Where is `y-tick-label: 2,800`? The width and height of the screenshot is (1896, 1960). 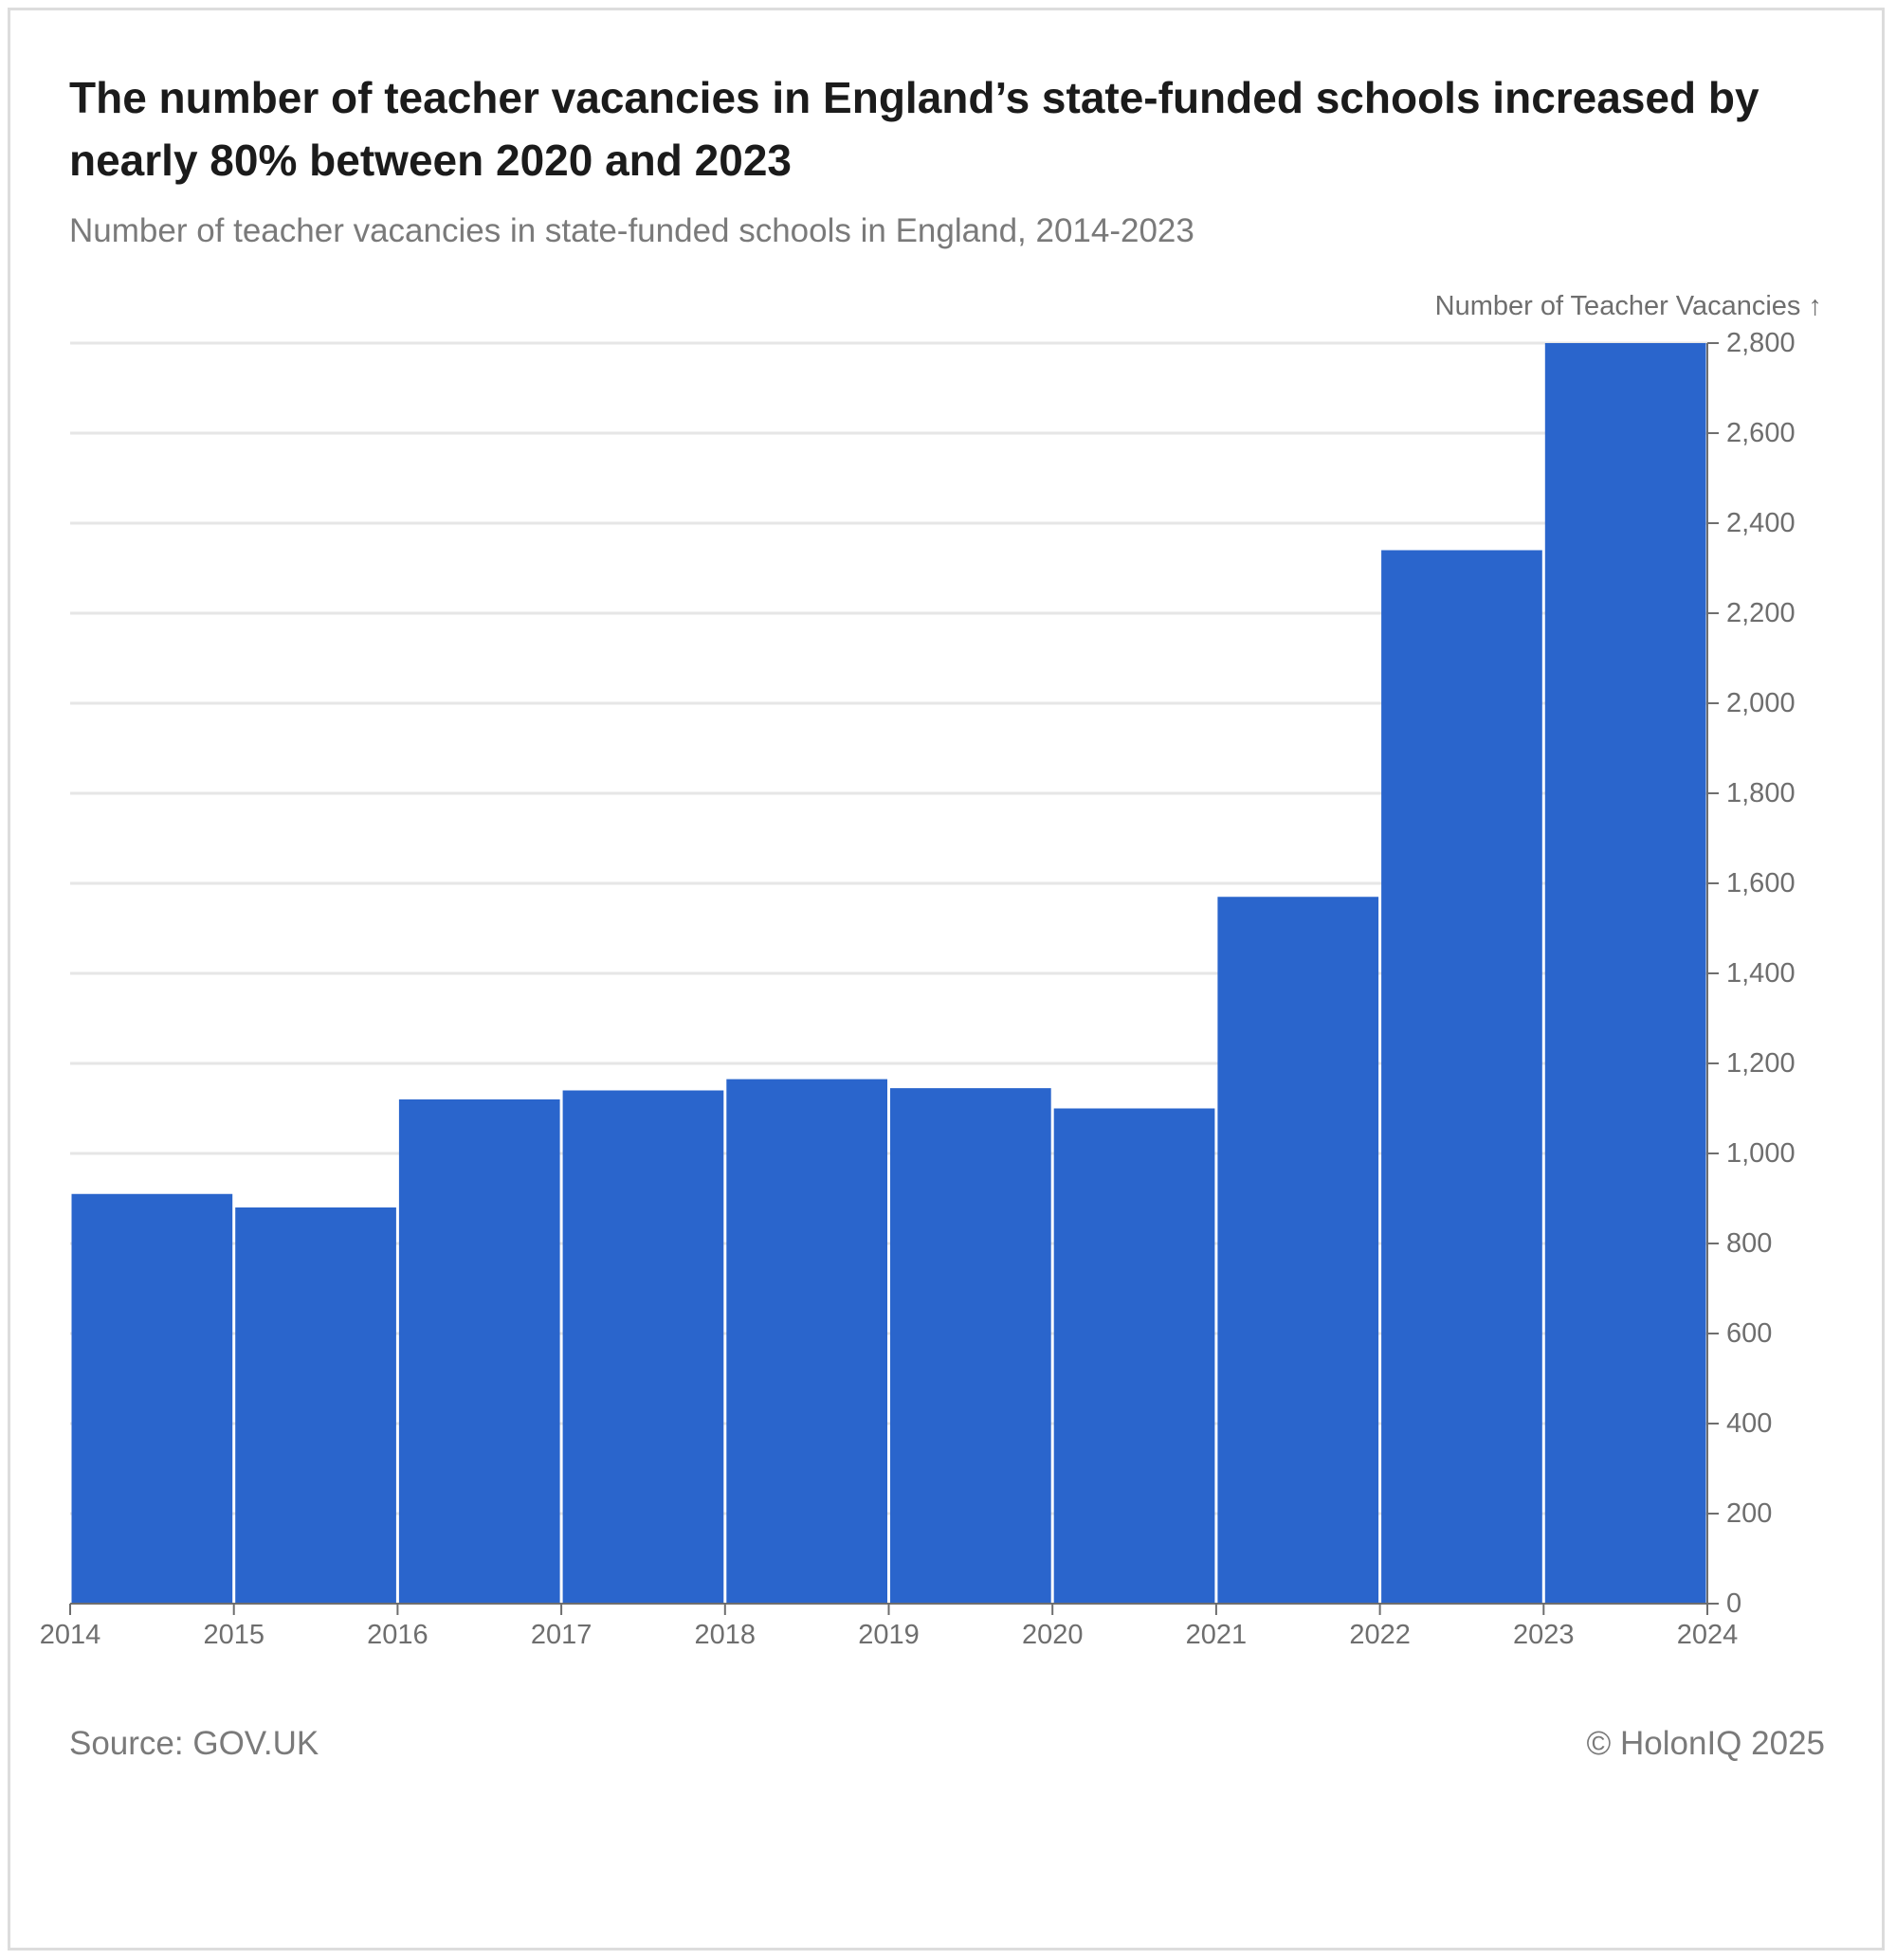 y-tick-label: 2,800 is located at coordinates (1761, 343).